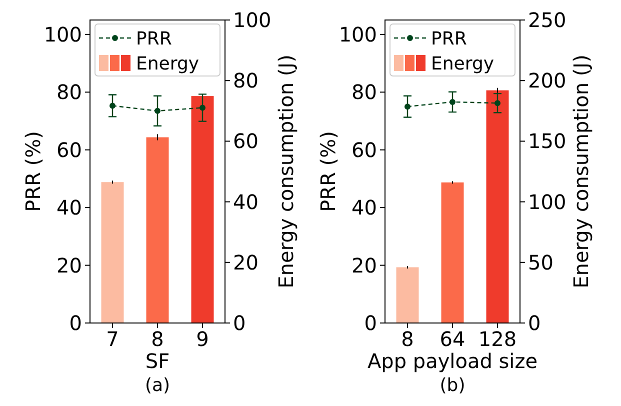  Describe the element at coordinates (112, 339) in the screenshot. I see `x-tick-label: 7` at that location.